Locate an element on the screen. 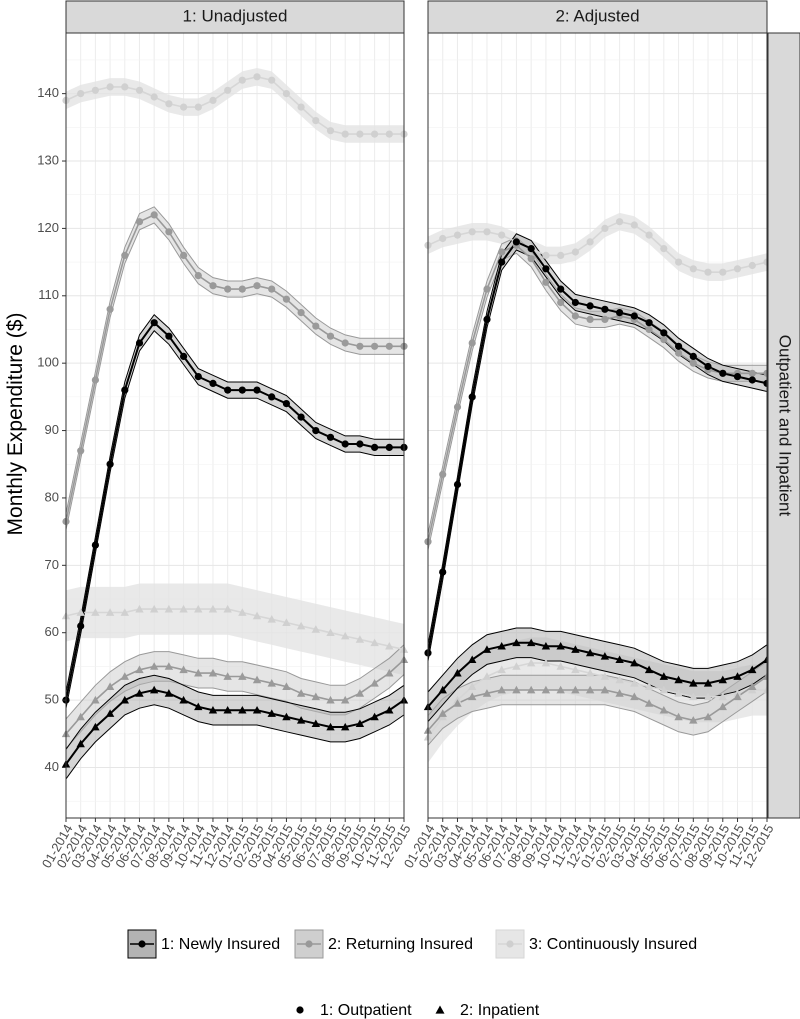 This screenshot has height=1019, width=800. y-tick-label: 40 is located at coordinates (52, 766).